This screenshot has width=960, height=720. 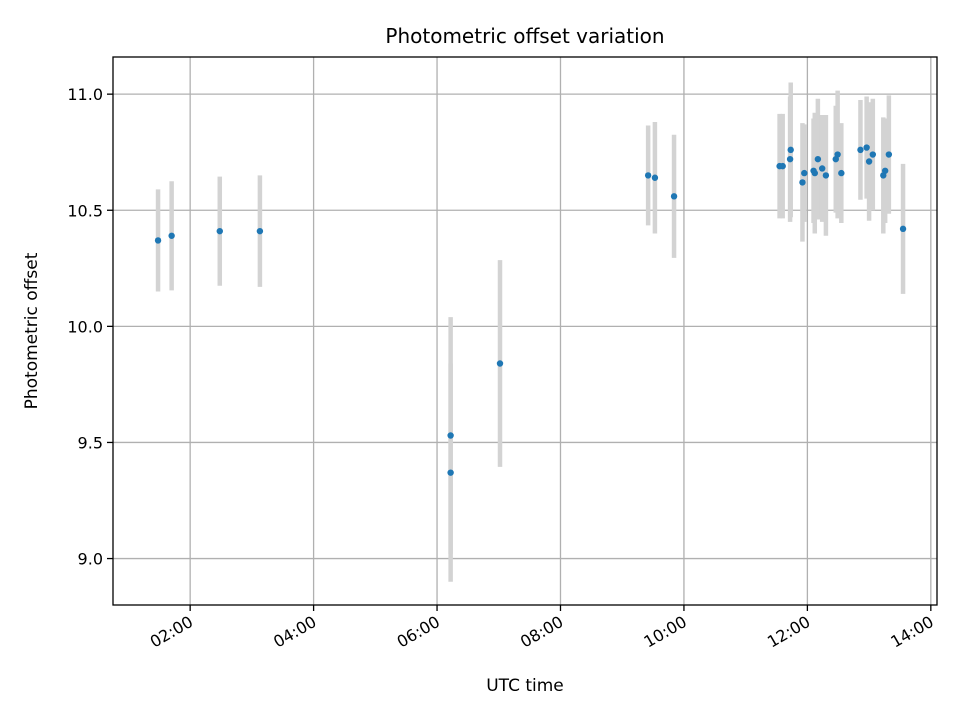 I want to click on y-axis-label: Photometric offset, so click(x=32, y=330).